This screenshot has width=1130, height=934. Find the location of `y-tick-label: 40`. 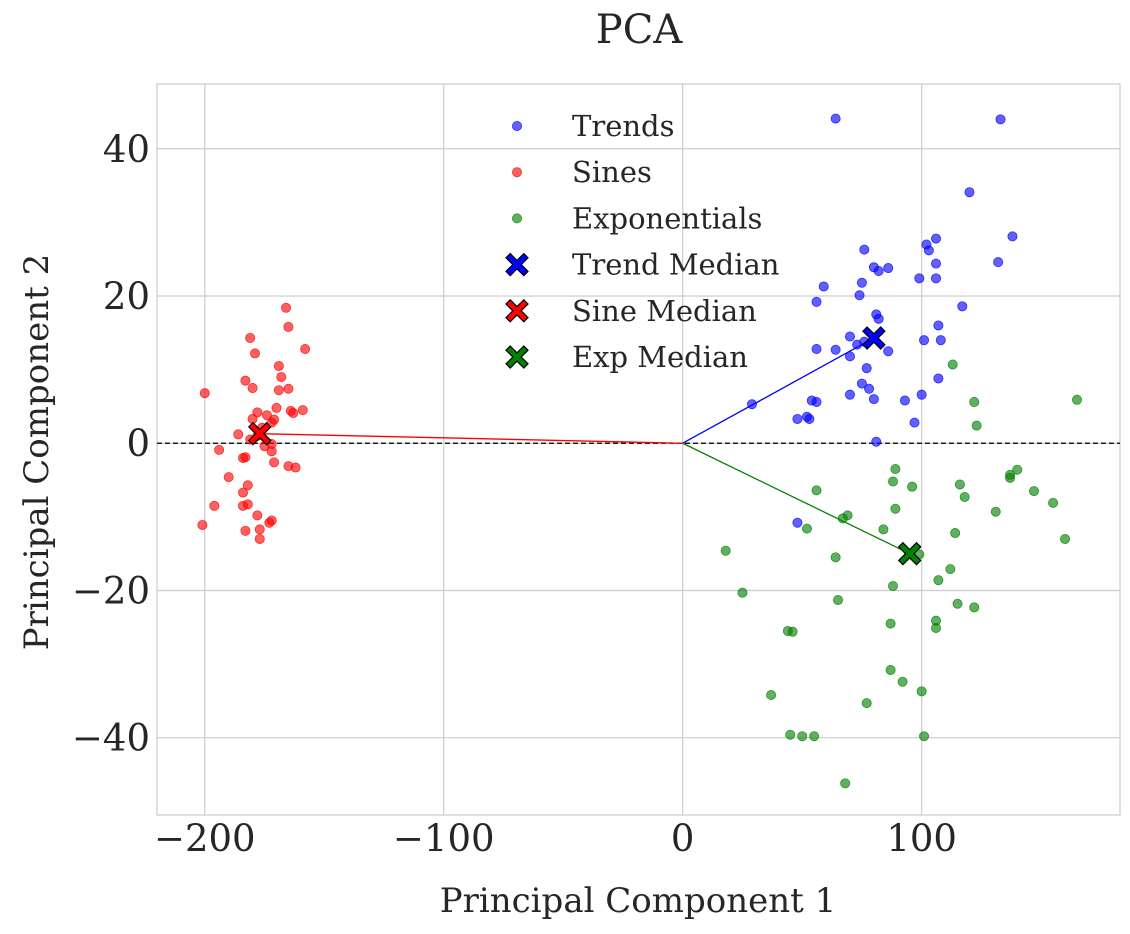

y-tick-label: 40 is located at coordinates (126, 149).